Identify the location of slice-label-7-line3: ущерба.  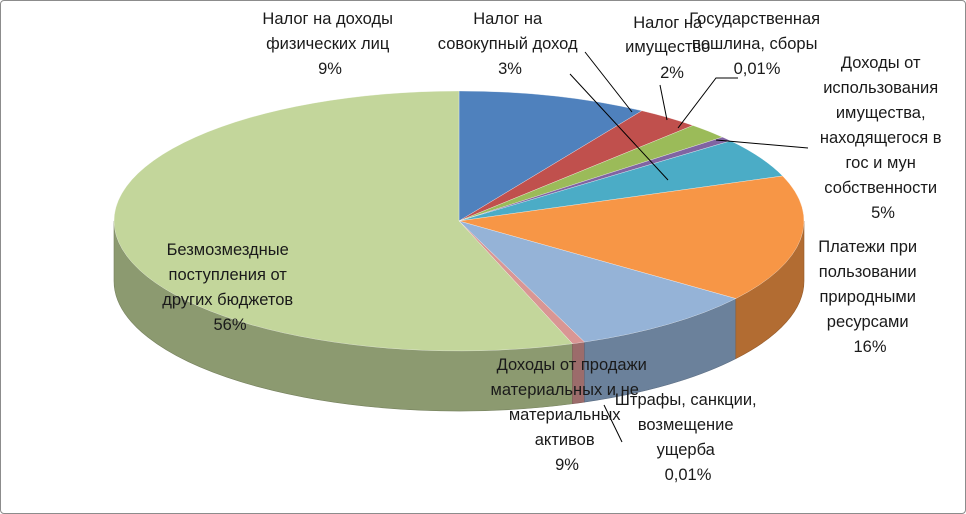
(686, 450).